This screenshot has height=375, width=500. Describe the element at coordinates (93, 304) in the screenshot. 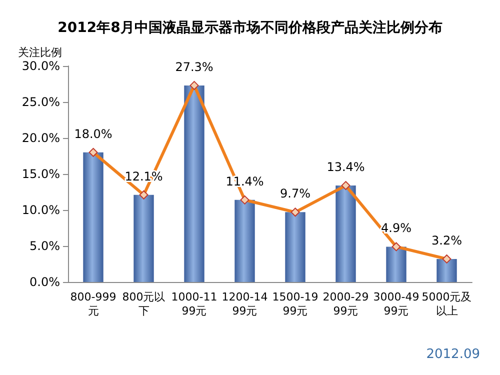

I see `x-tick-label: 800-999元` at that location.